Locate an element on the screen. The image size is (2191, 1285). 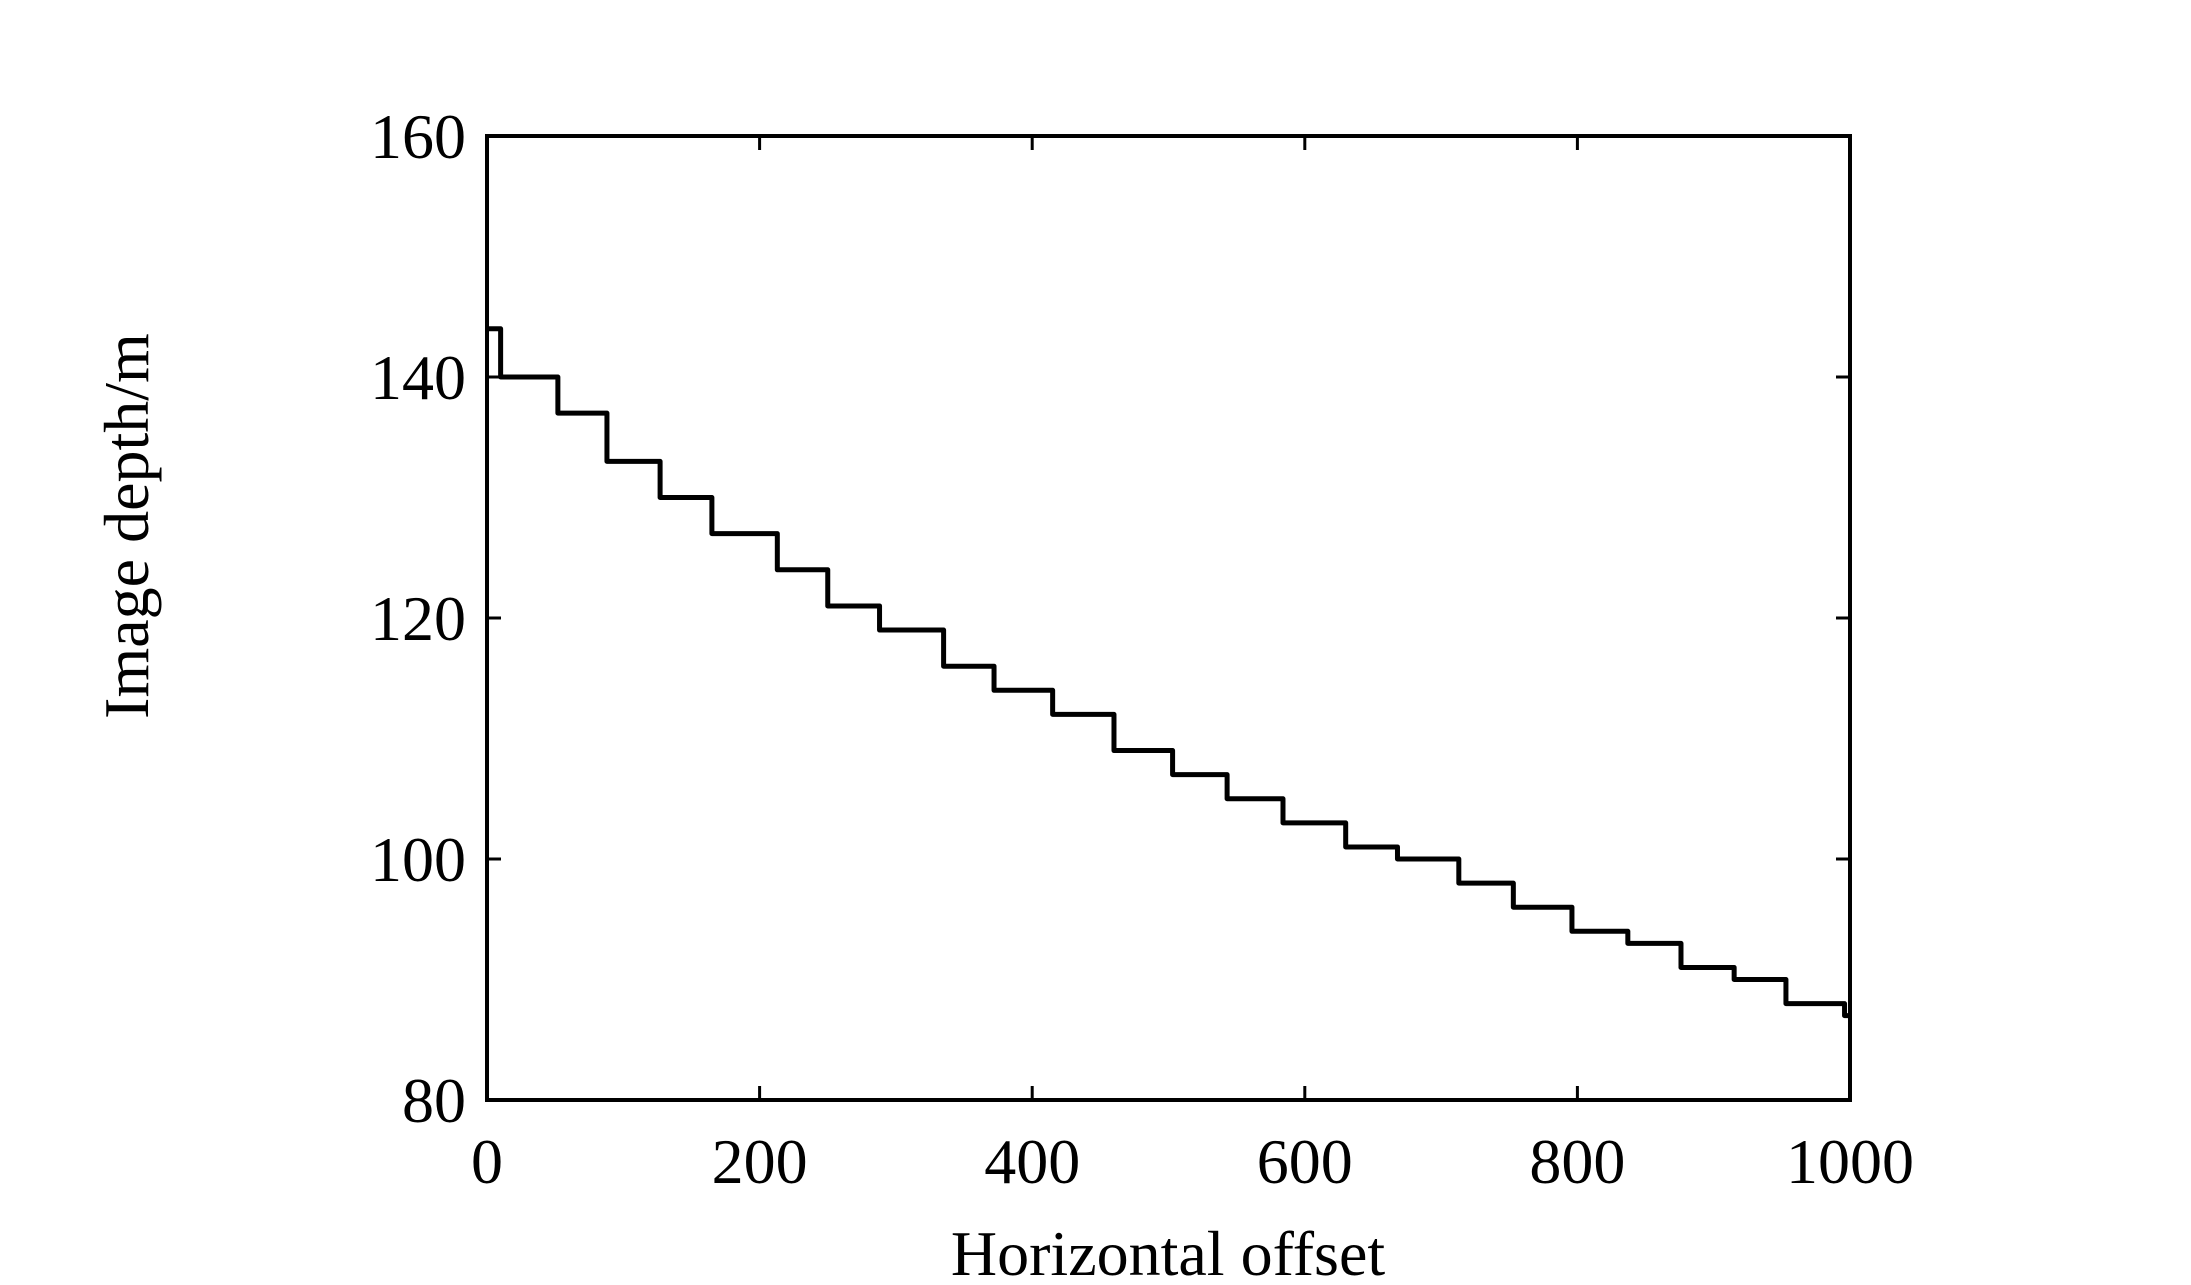
x-tick-label: 1000 is located at coordinates (1850, 1161).